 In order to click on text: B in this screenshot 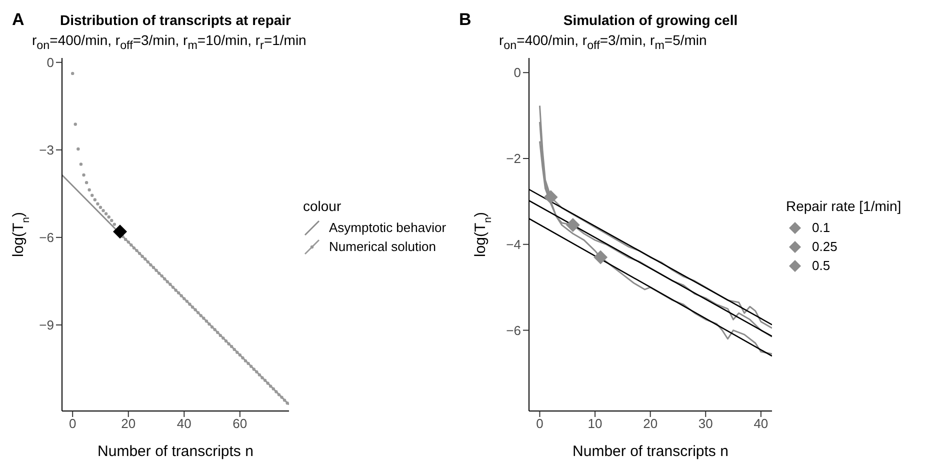, I will do `click(465, 20)`.